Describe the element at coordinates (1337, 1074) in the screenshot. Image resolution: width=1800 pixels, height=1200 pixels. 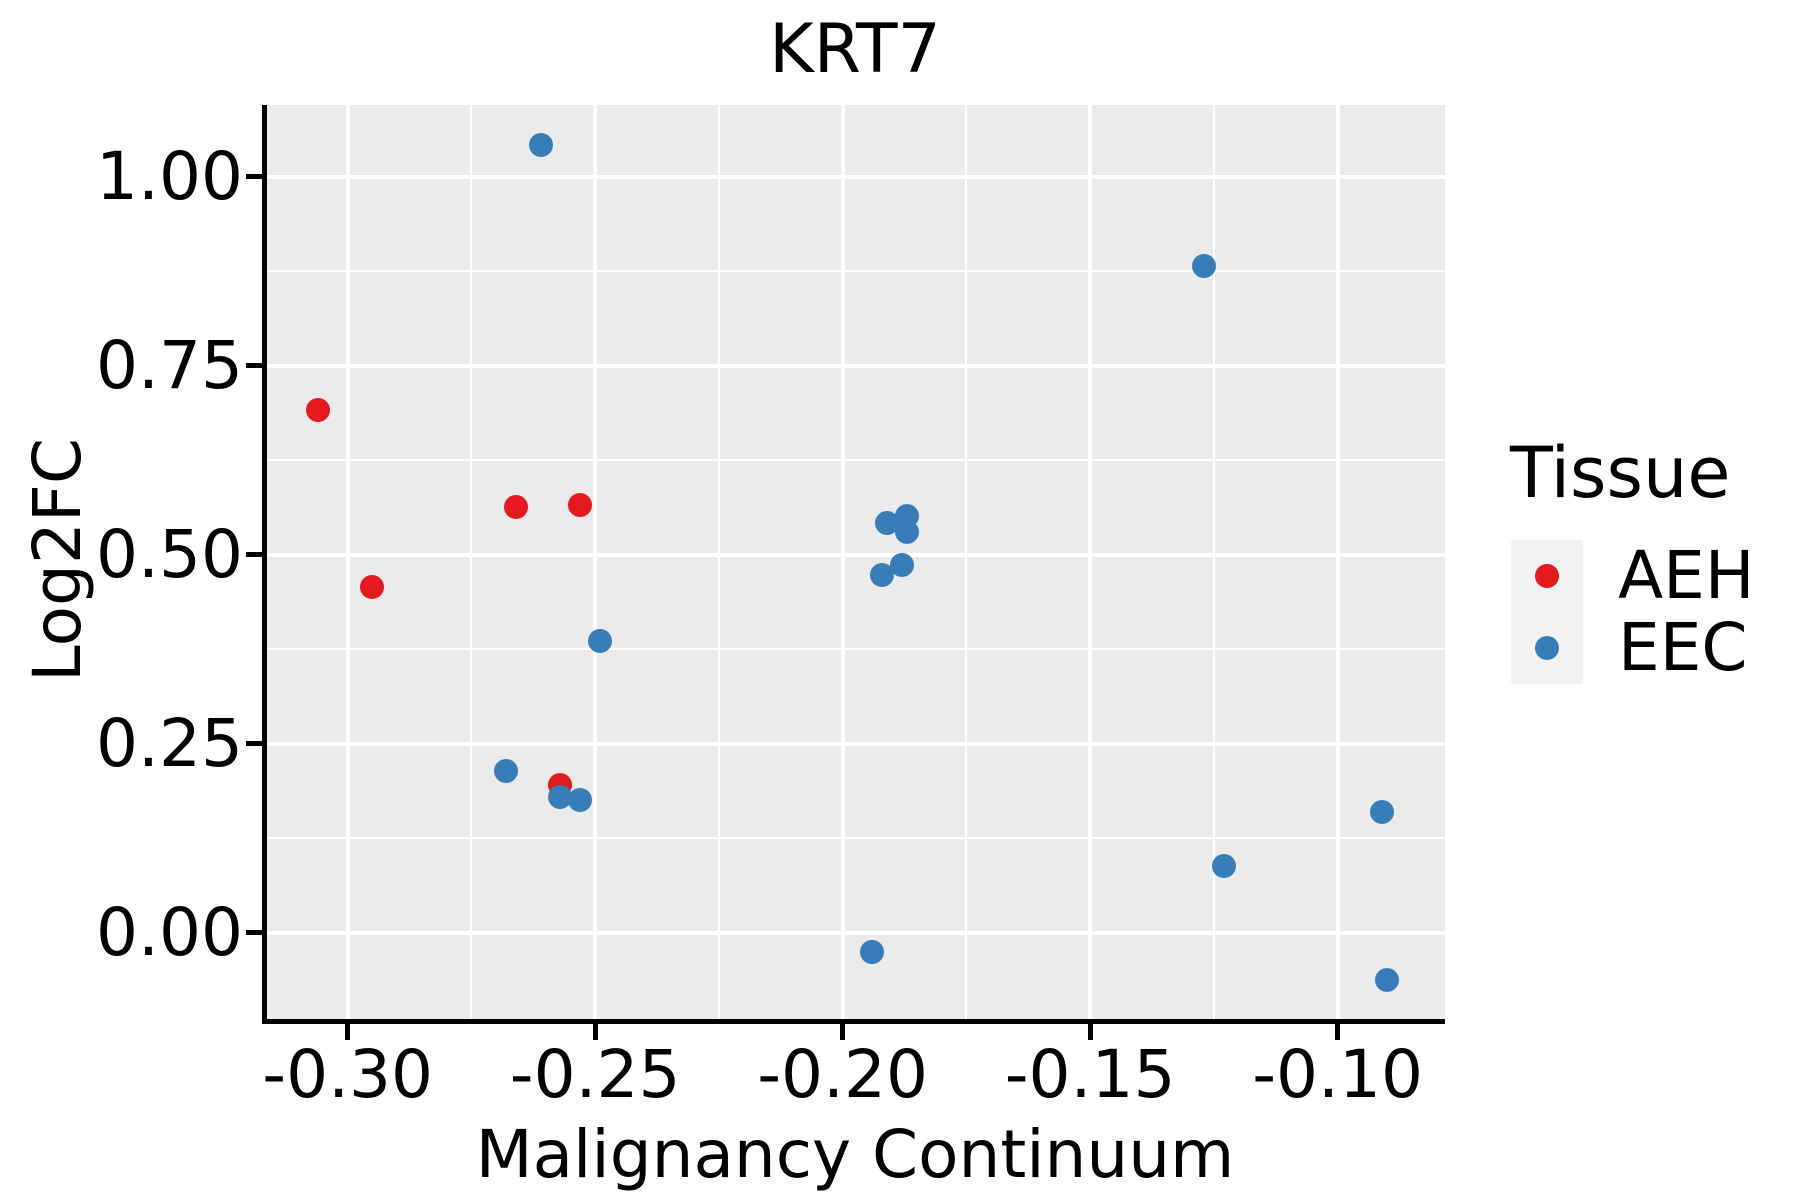
I see `x-tick-label: -0.10` at that location.